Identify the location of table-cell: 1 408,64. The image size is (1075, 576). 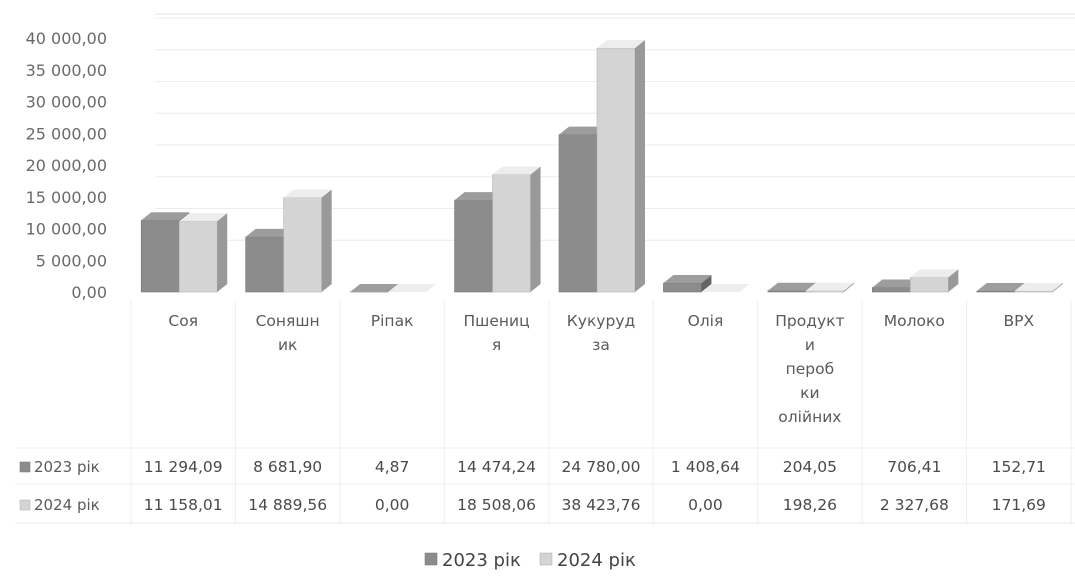
(705, 467).